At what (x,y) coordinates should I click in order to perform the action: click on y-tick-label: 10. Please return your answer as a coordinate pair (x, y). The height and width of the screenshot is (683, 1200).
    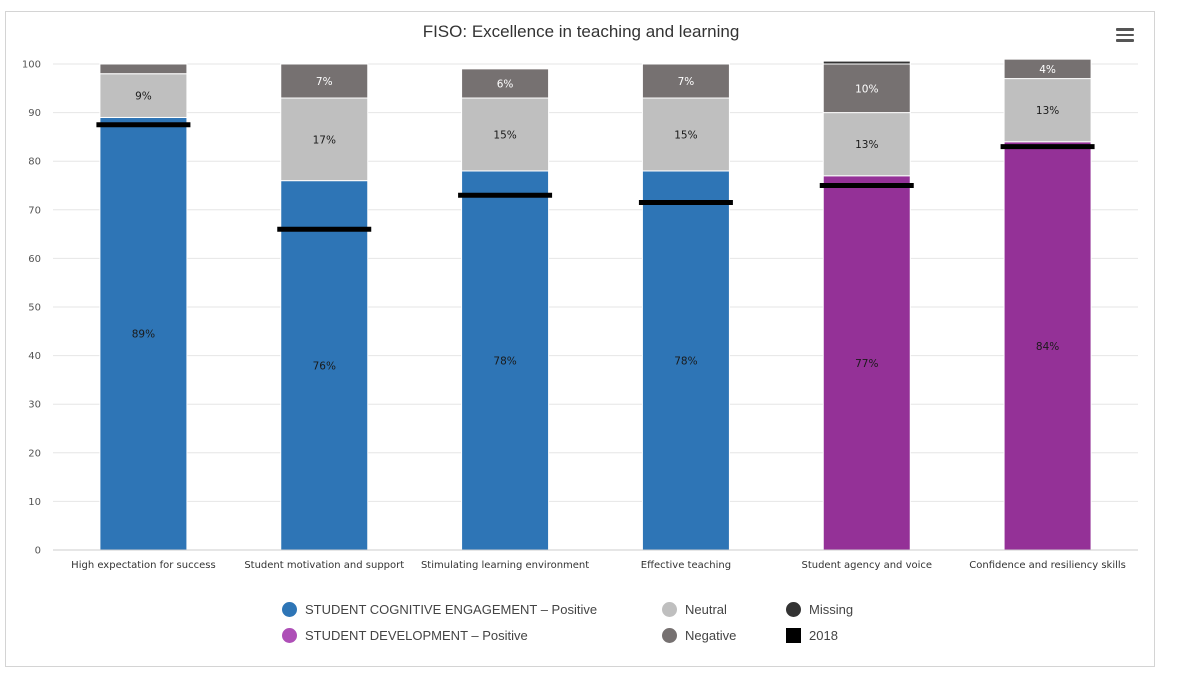
    Looking at the image, I should click on (34, 502).